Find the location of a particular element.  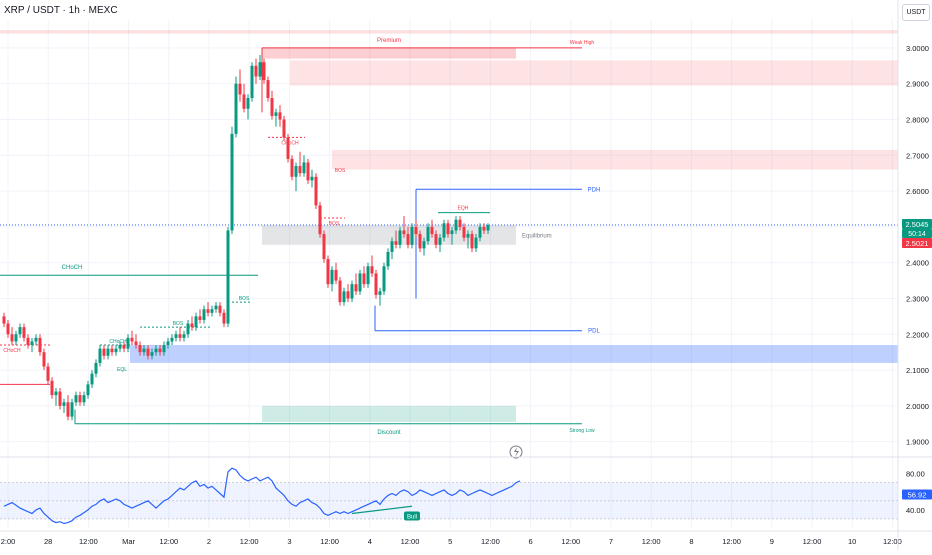

rsi-value-badge is located at coordinates (917, 494).